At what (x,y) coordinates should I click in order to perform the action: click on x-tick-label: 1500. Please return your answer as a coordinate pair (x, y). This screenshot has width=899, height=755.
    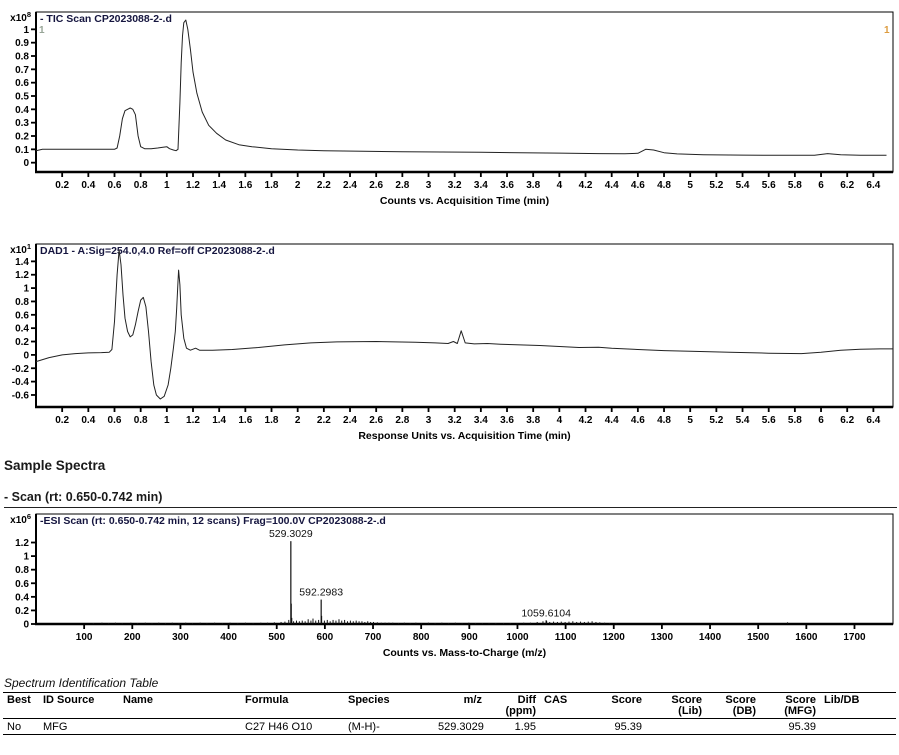
    Looking at the image, I should click on (758, 637).